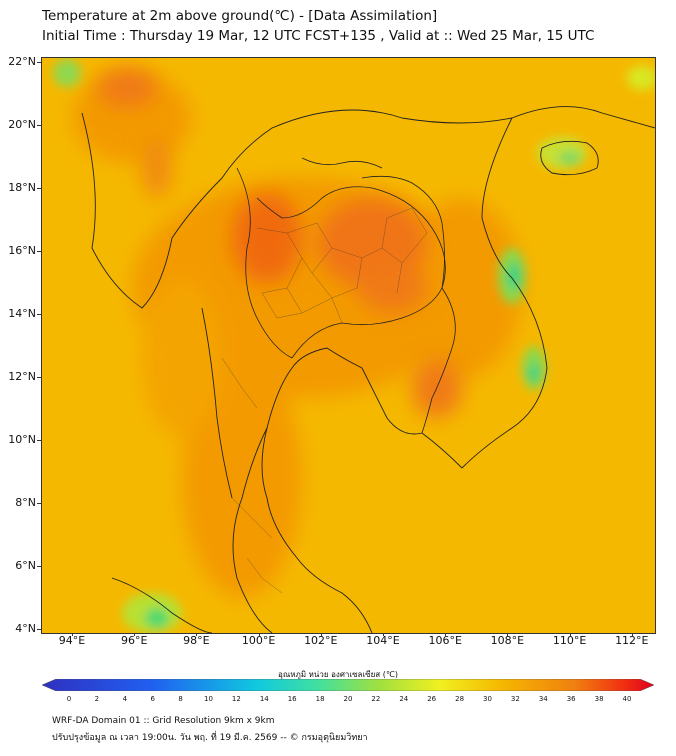 The image size is (676, 756). I want to click on colorbar-tick-label: 34, so click(543, 699).